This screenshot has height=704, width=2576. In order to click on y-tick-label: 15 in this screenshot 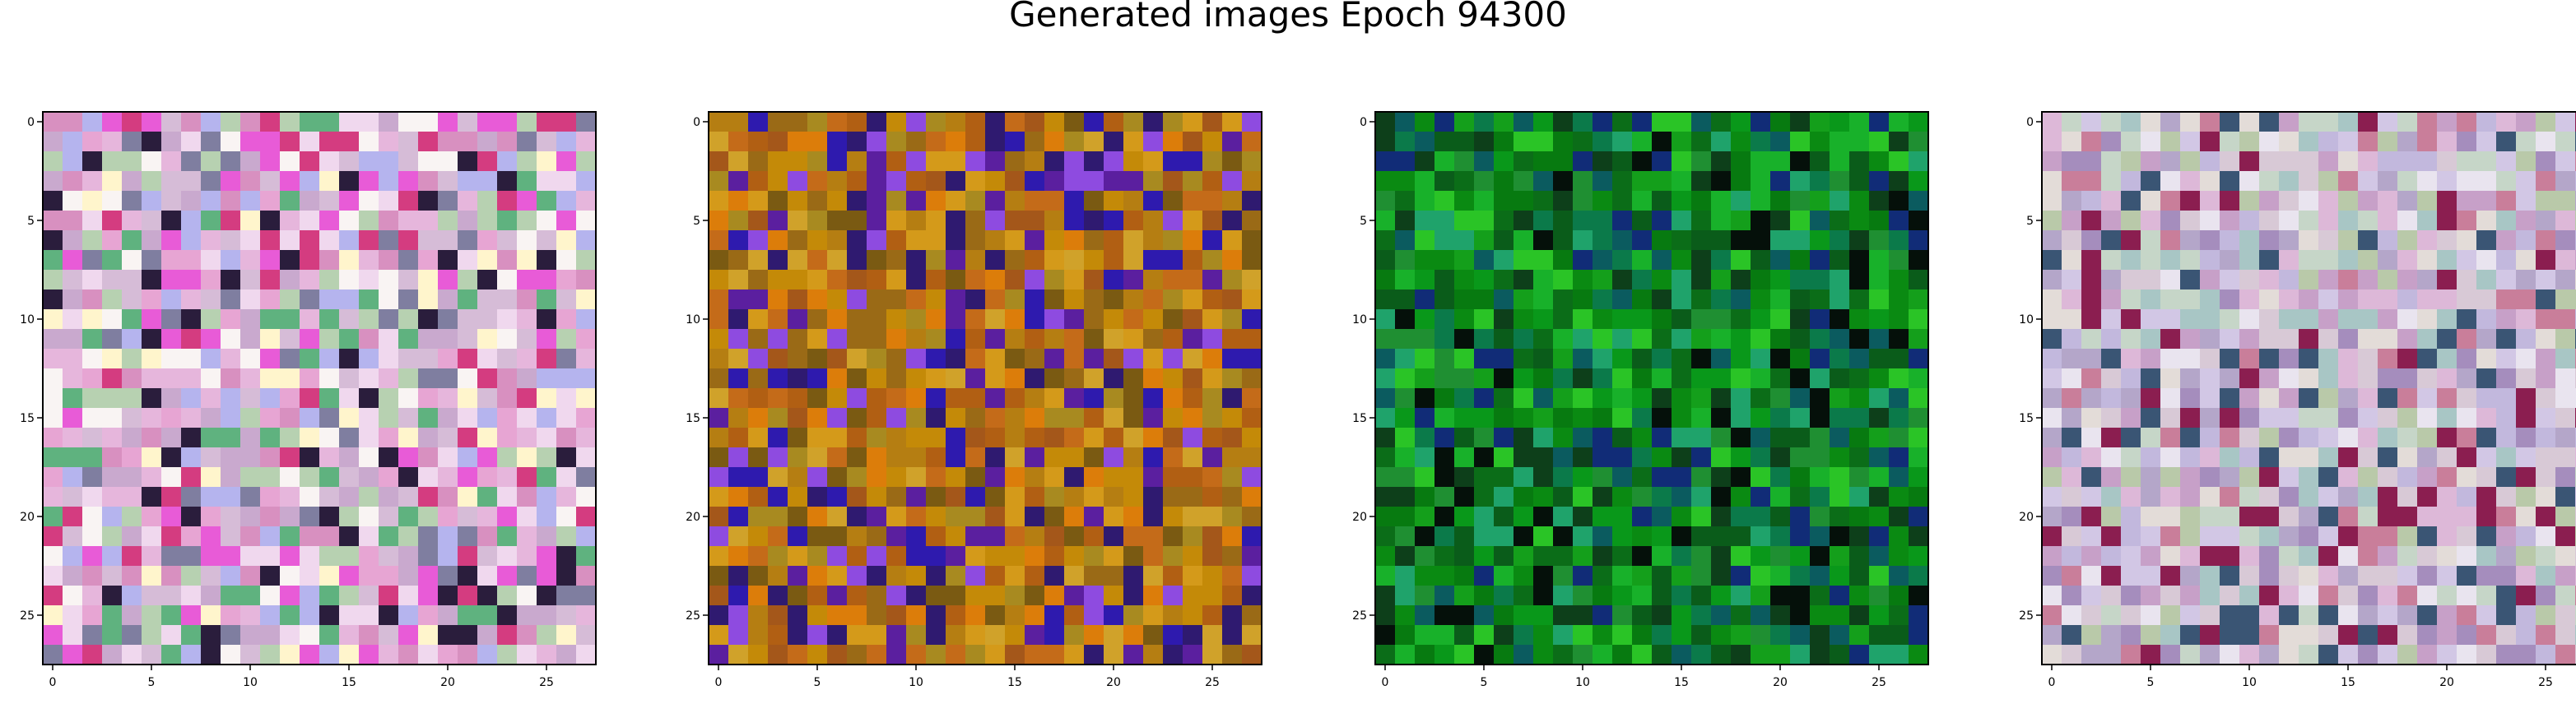, I will do `click(693, 418)`.